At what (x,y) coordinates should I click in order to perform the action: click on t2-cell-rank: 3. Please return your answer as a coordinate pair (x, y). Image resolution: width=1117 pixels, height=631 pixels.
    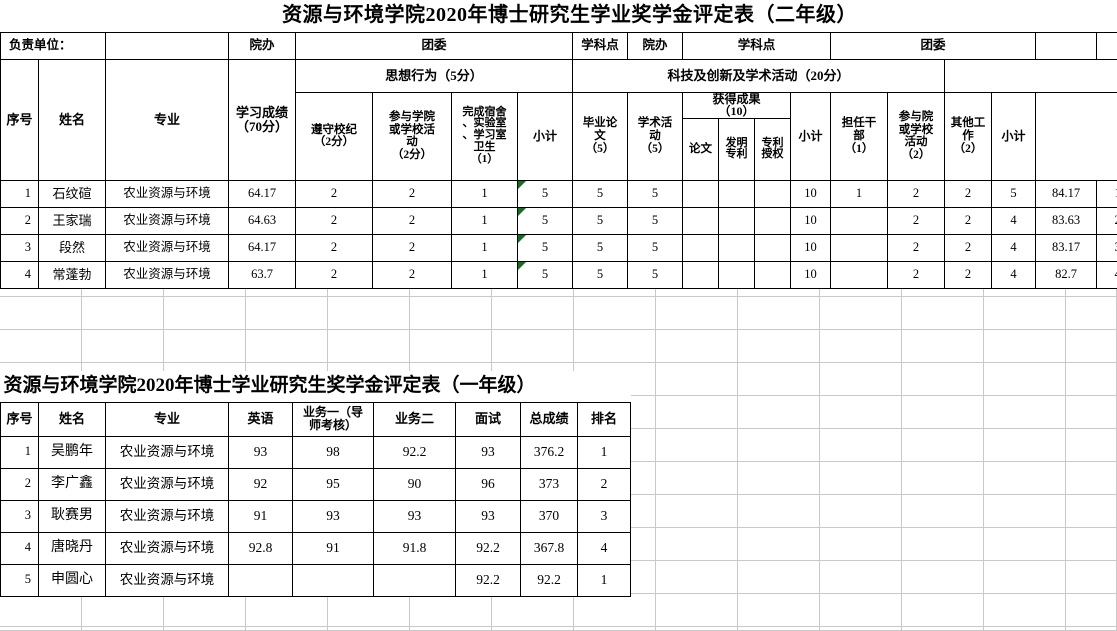
    Looking at the image, I should click on (604, 516).